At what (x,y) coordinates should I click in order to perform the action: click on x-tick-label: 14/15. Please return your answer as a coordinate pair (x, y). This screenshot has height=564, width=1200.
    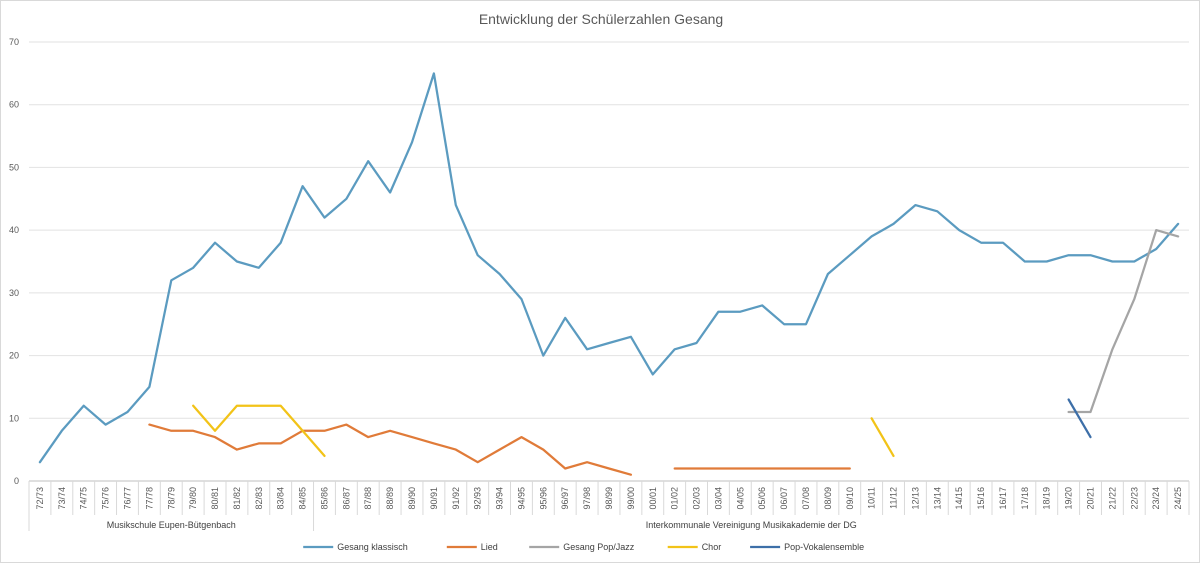
    Looking at the image, I should click on (959, 498).